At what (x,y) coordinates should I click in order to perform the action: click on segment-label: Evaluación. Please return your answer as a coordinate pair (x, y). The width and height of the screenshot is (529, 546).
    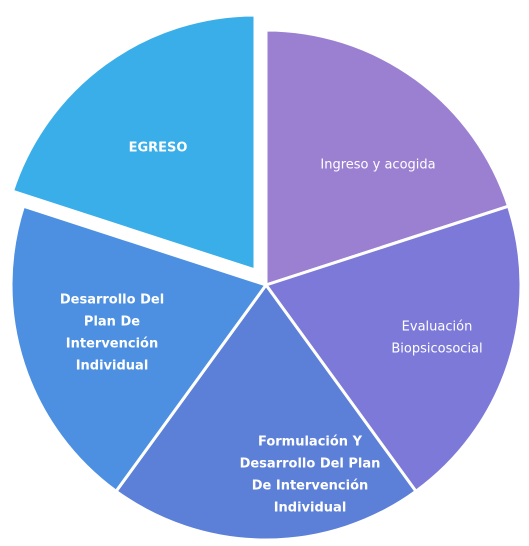
    Looking at the image, I should click on (437, 327).